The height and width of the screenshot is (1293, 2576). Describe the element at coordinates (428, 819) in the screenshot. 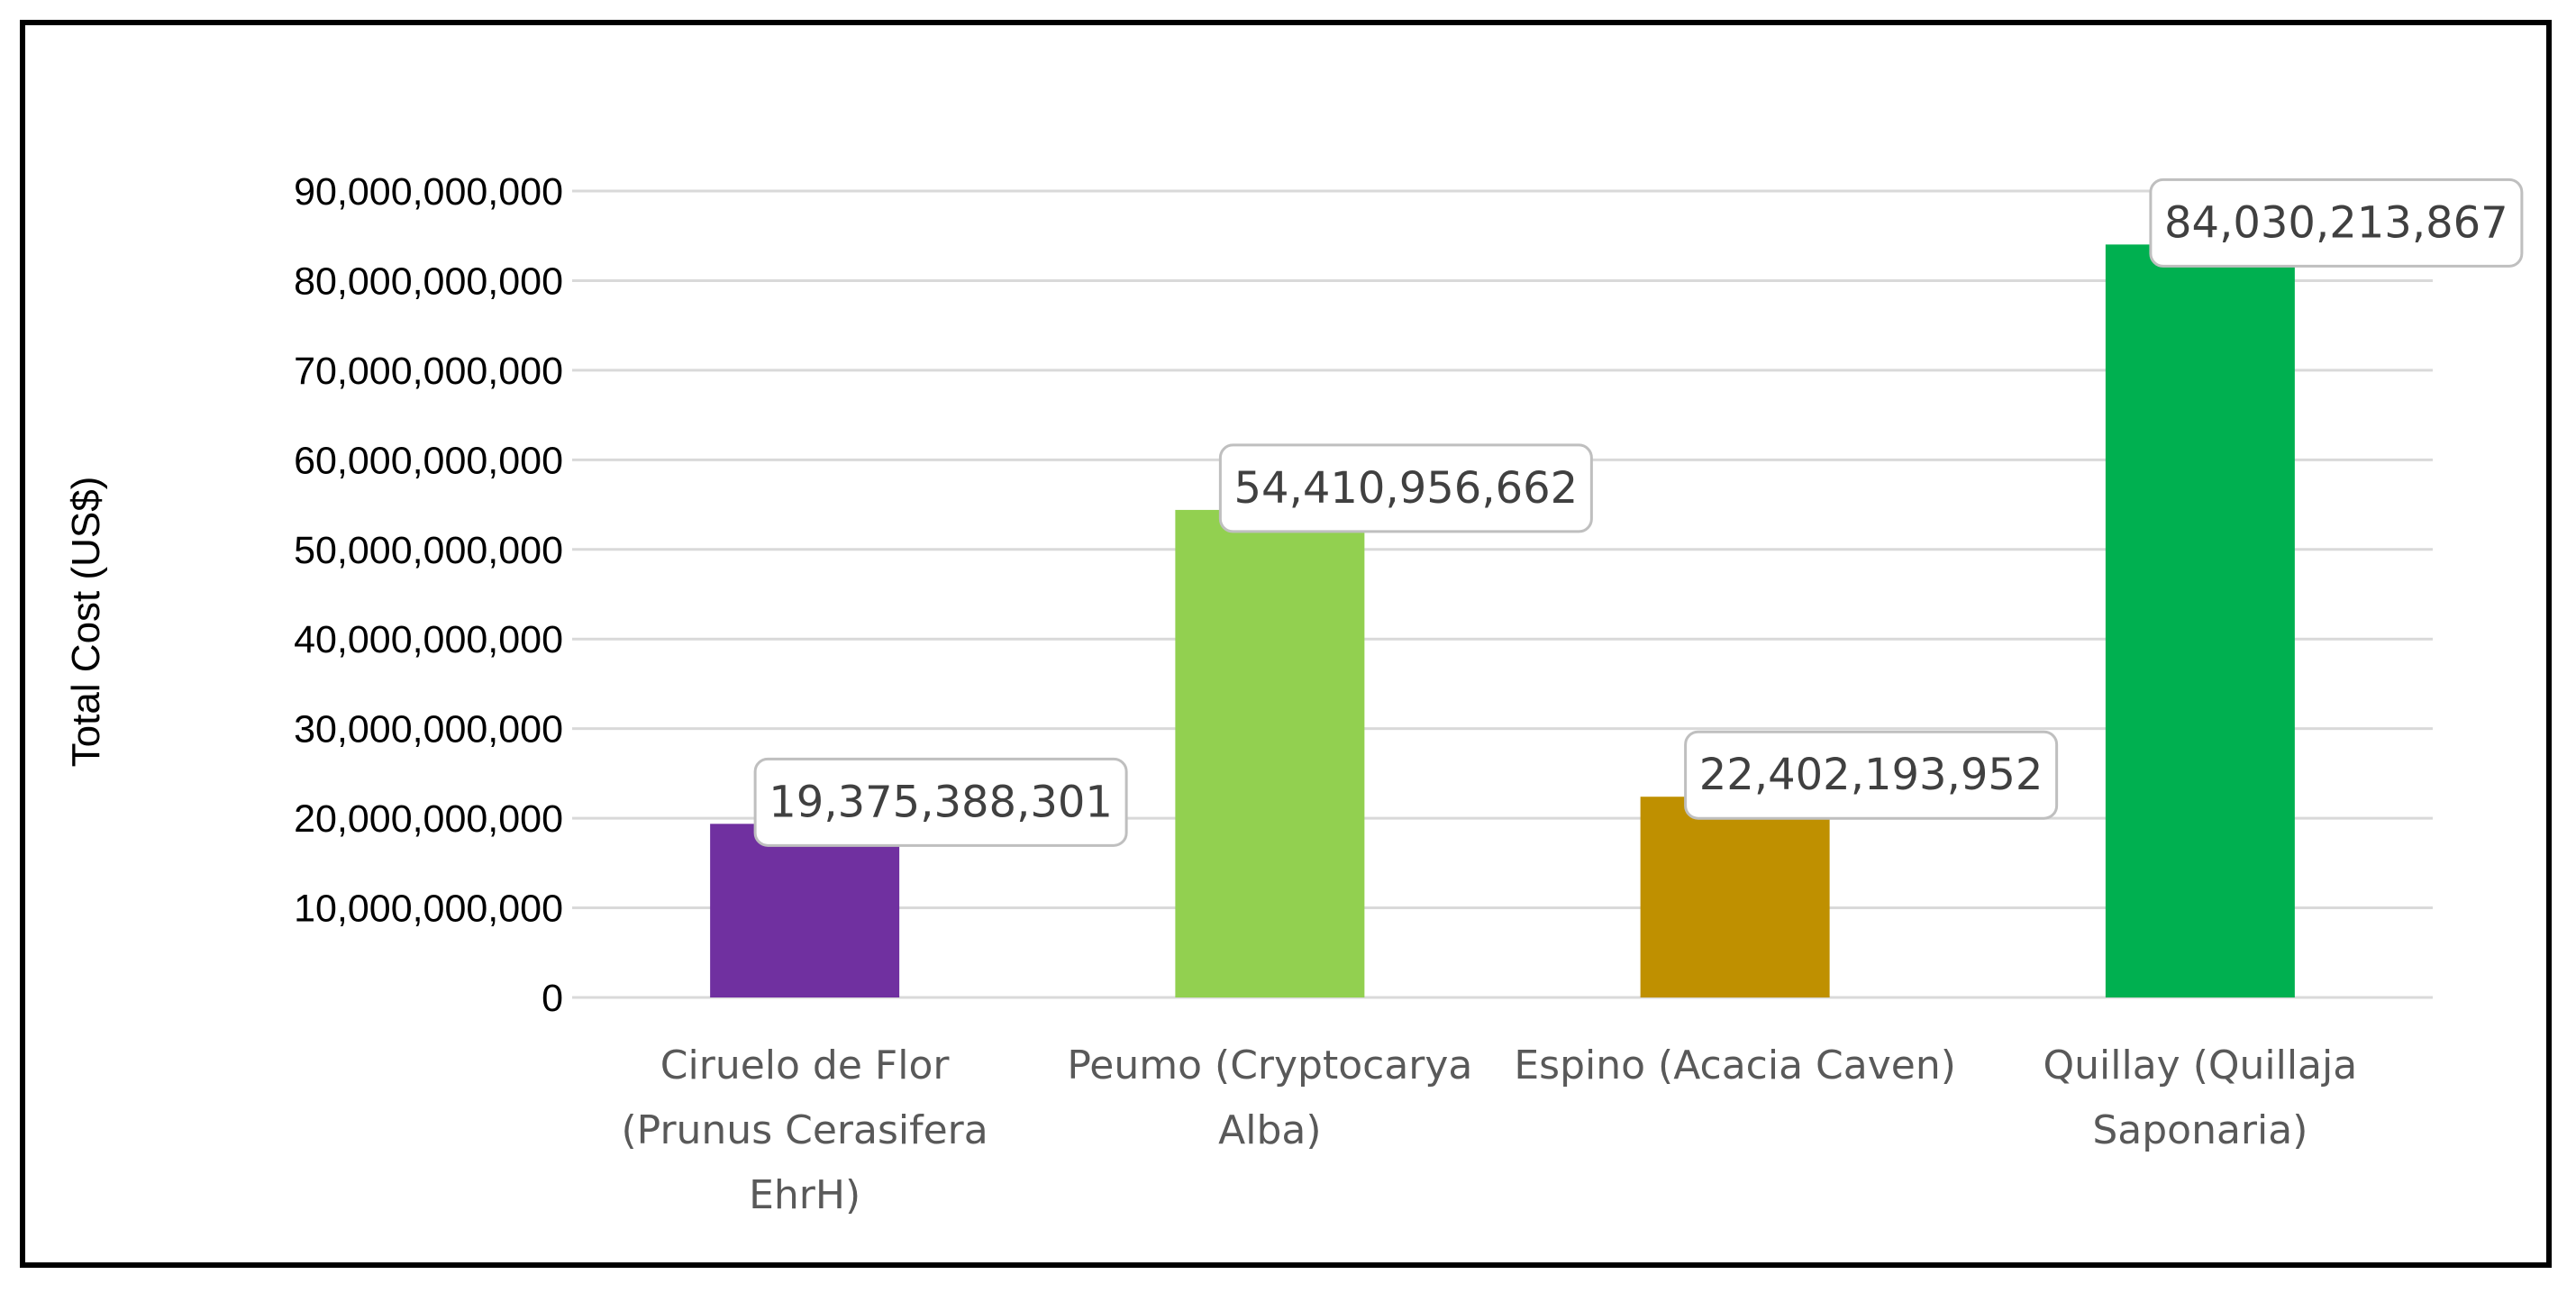

I see `y-tick-label: 20,000,000,000` at that location.